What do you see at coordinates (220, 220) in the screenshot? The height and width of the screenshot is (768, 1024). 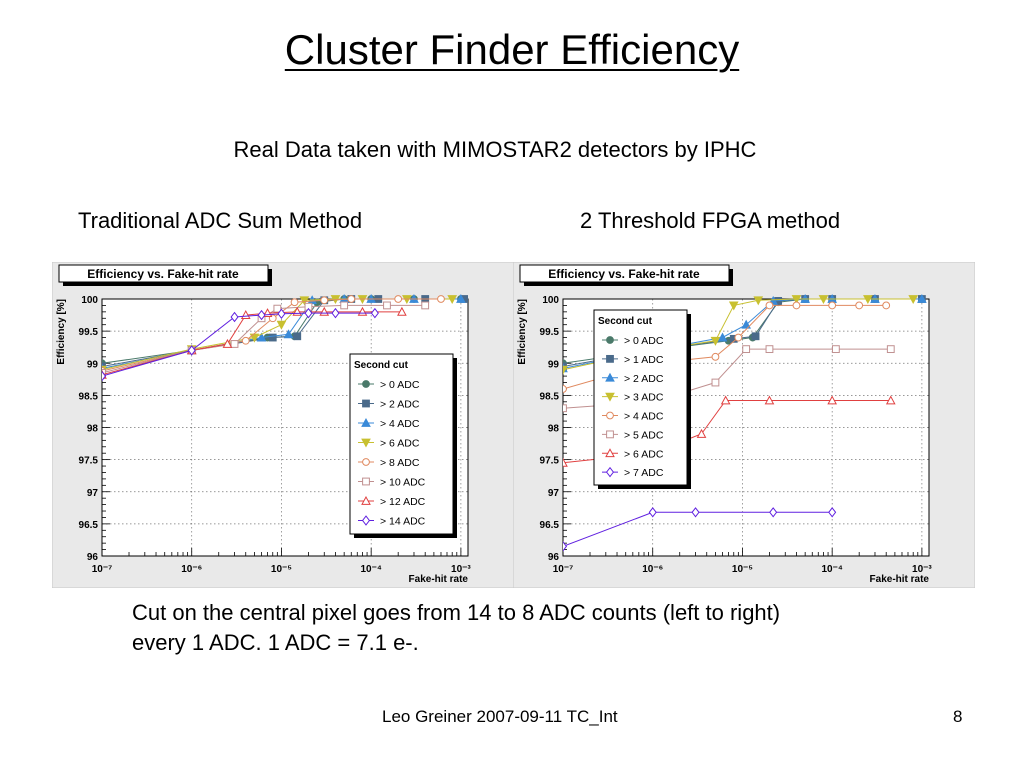 I see `left-method-label: Traditional ADC Sum Method` at bounding box center [220, 220].